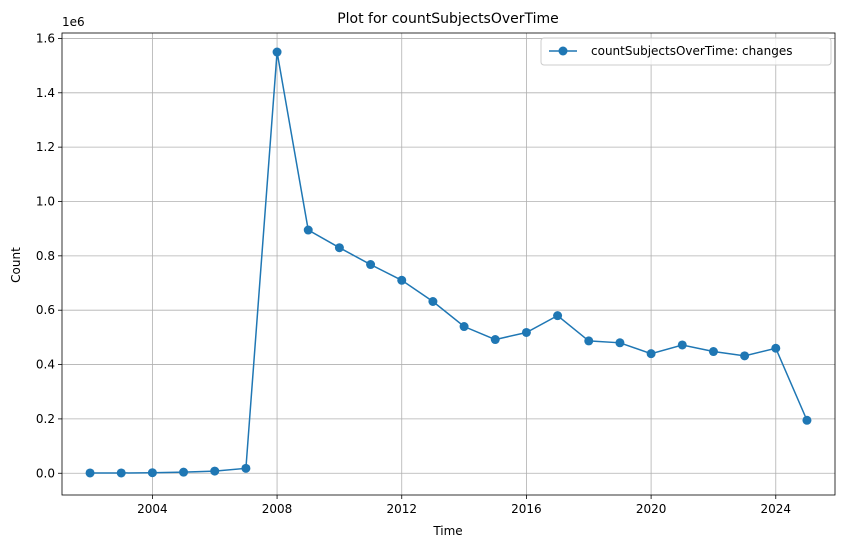 This screenshot has width=846, height=547. Describe the element at coordinates (401, 509) in the screenshot. I see `x-tick-label: 2012` at that location.